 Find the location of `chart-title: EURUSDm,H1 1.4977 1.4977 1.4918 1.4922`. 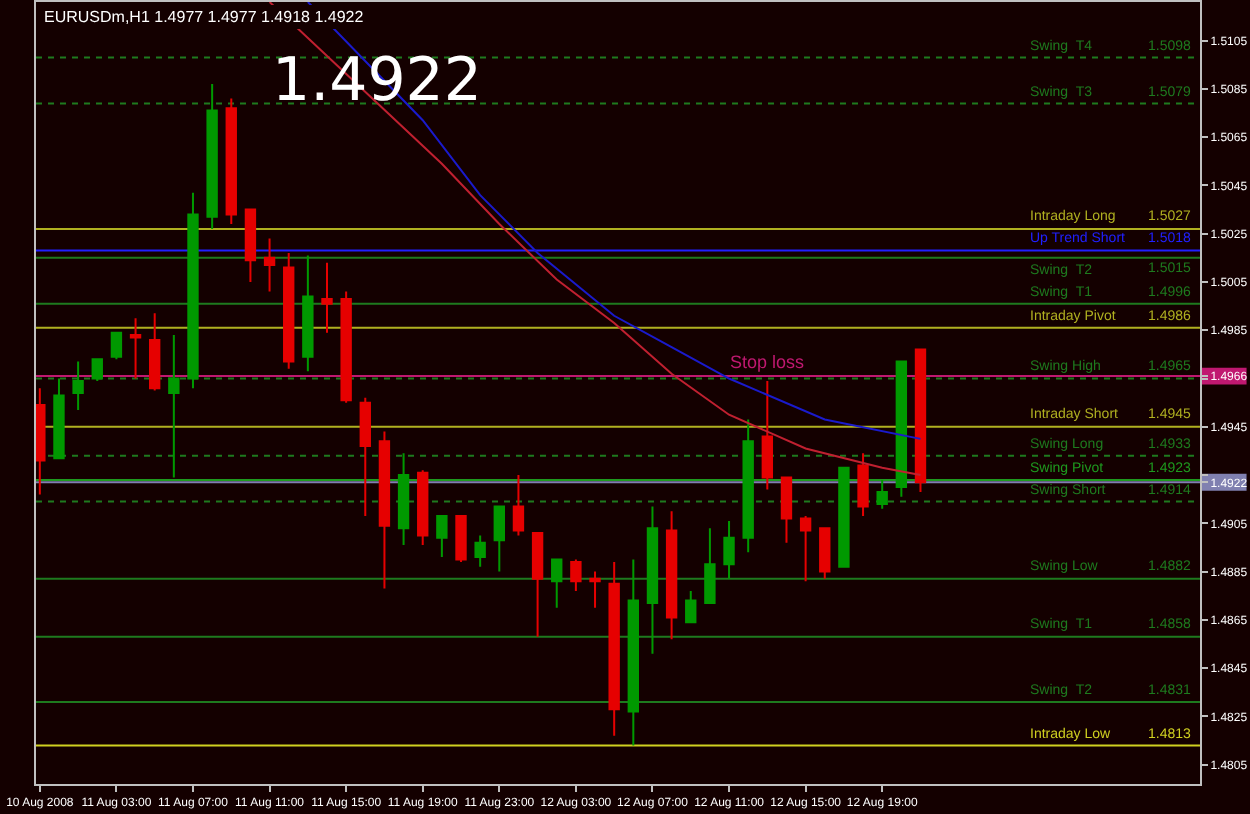

chart-title: EURUSDm,H1 1.4977 1.4977 1.4918 1.4922 is located at coordinates (204, 17).